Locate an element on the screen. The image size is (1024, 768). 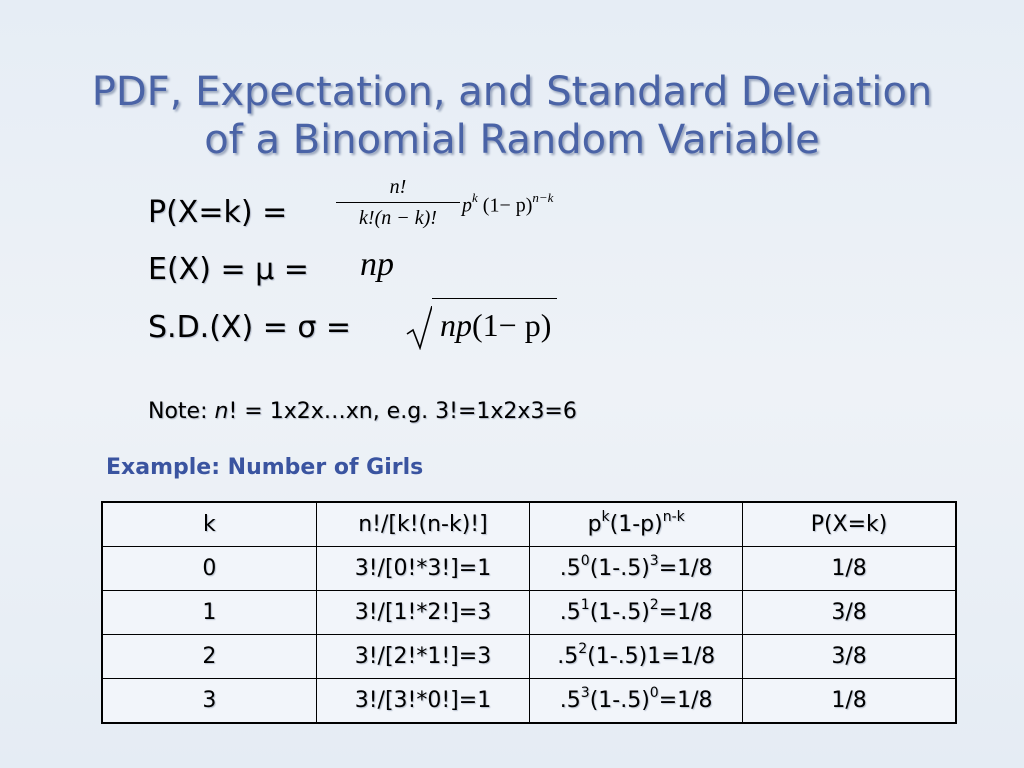
cell-coefficient: 3!/[0!*3!]=1 is located at coordinates (423, 568).